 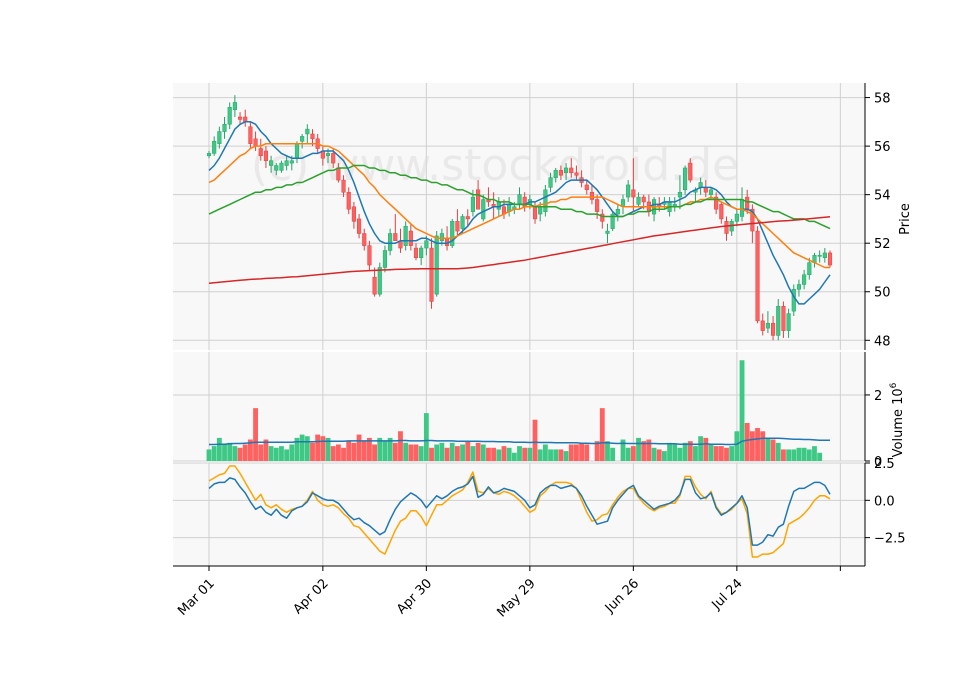 I want to click on oscillator-line-osc_blue, so click(x=519, y=510).